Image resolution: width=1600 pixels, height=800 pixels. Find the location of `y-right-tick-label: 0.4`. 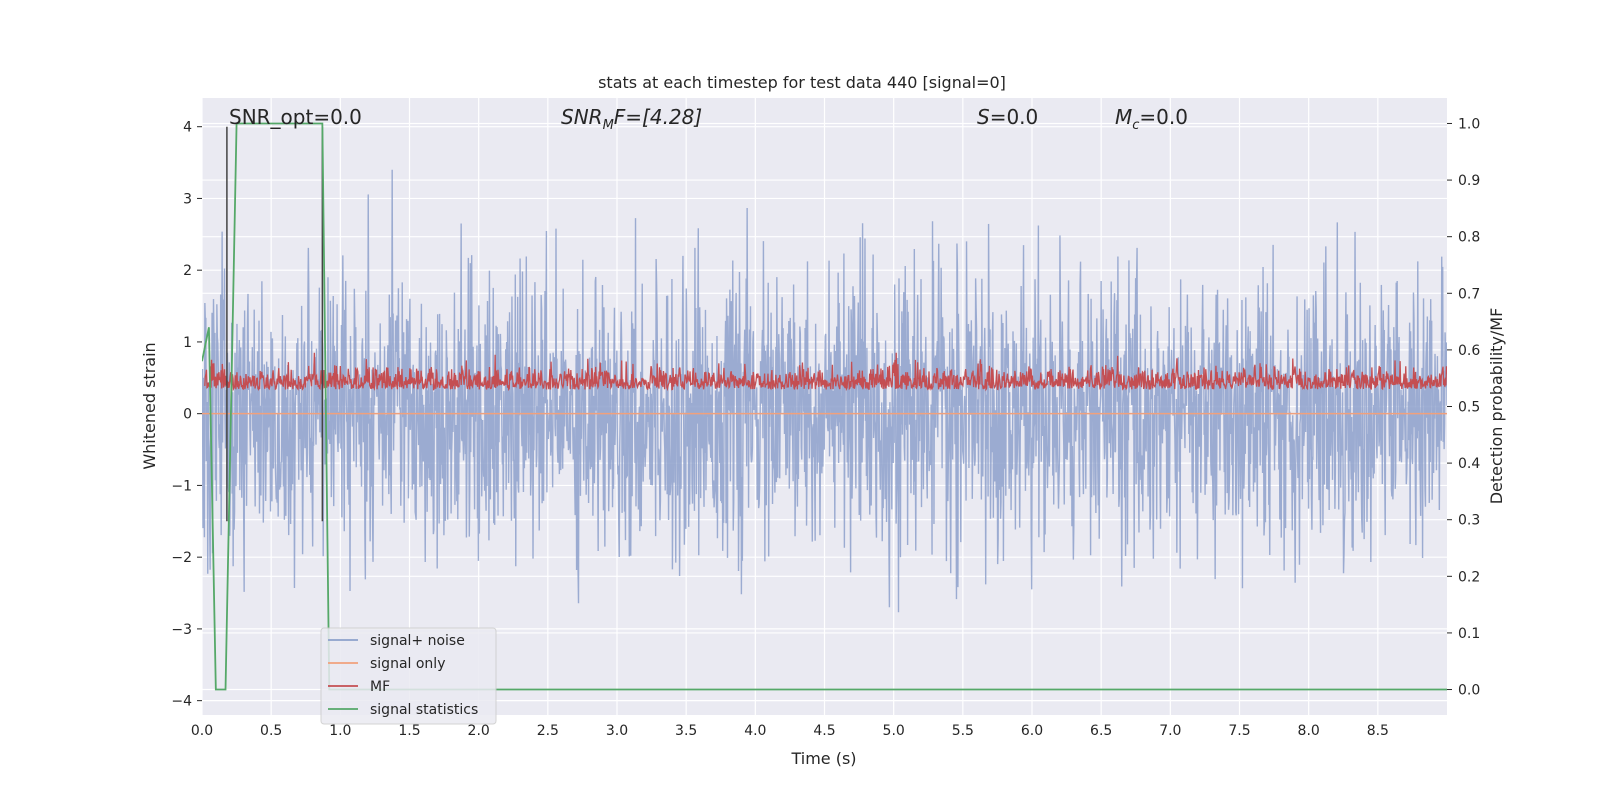

y-right-tick-label: 0.4 is located at coordinates (1469, 464).